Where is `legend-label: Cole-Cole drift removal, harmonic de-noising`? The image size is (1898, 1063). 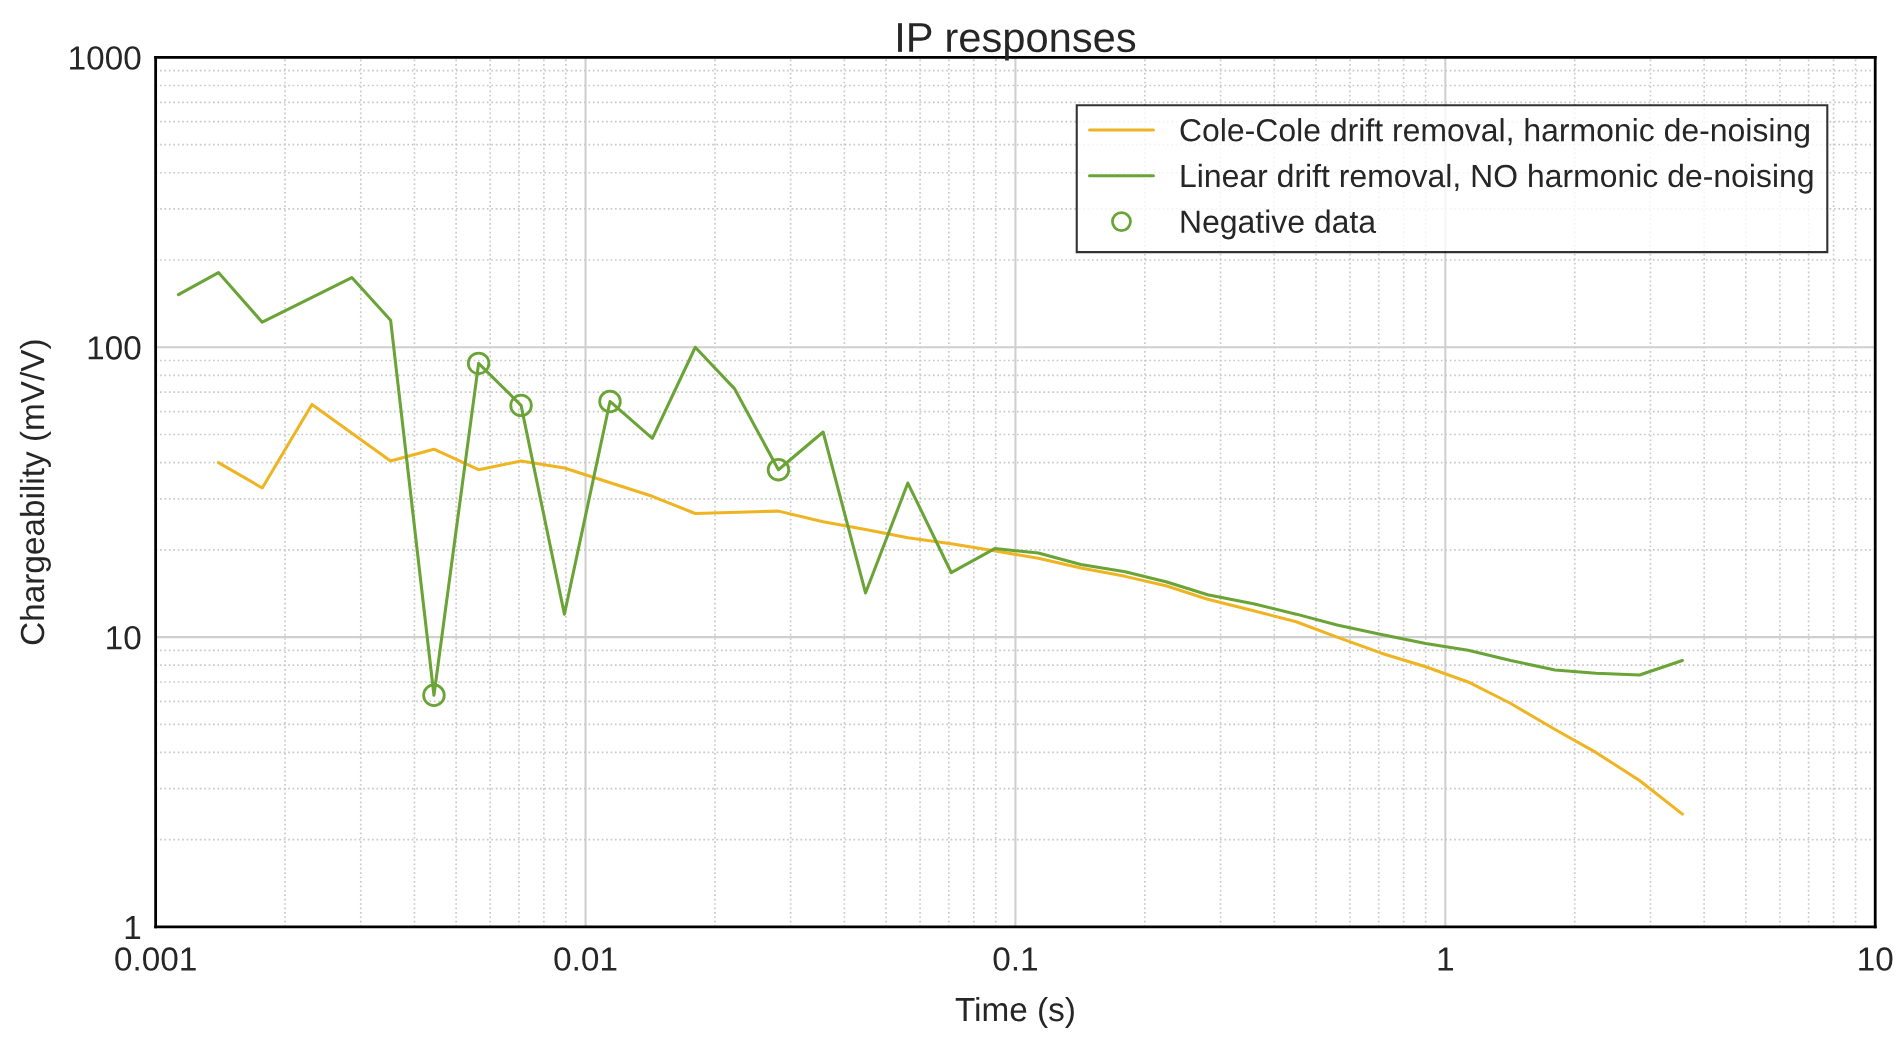
legend-label: Cole-Cole drift removal, harmonic de-noising is located at coordinates (1494, 133).